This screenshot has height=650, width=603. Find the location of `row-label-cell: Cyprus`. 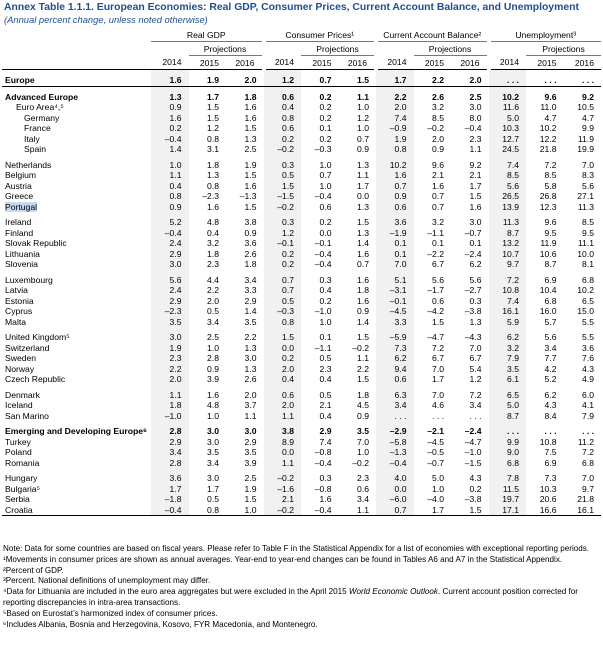

row-label-cell: Cyprus is located at coordinates (76, 311).